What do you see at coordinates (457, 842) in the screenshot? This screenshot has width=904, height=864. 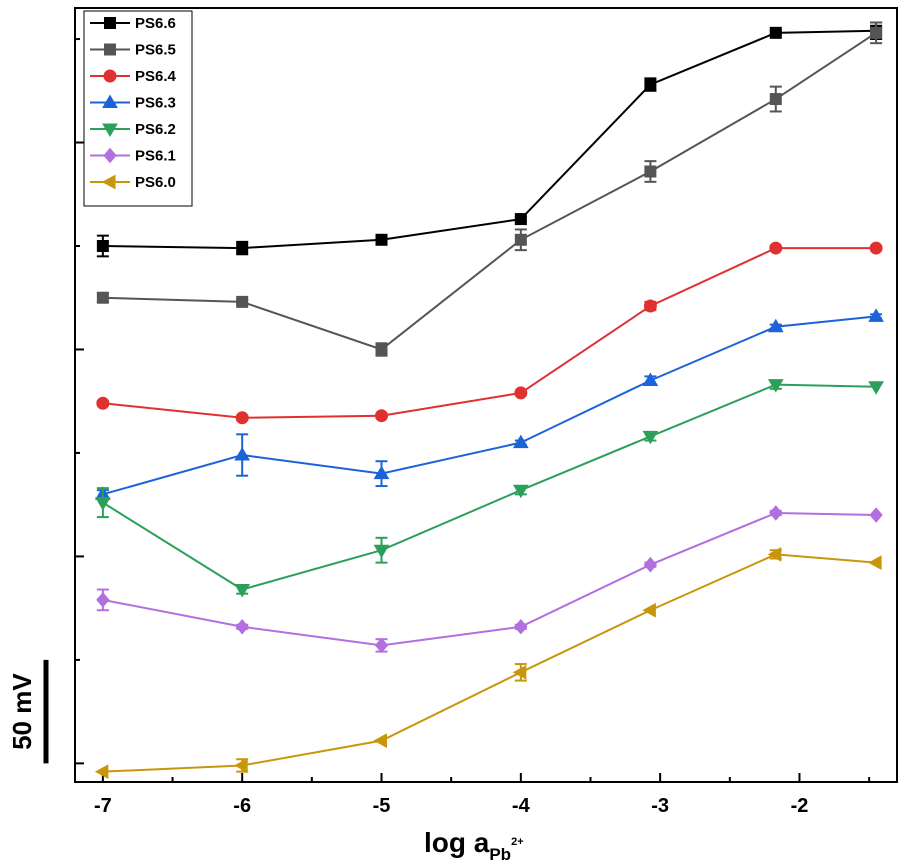 I see `x-axis-title-main: log a` at bounding box center [457, 842].